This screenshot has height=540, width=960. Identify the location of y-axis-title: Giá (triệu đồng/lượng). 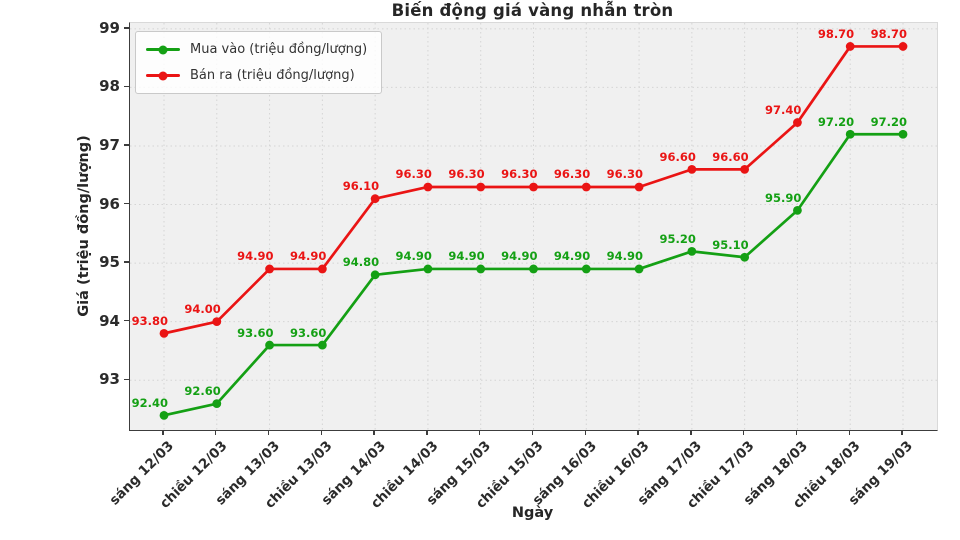
(84, 226).